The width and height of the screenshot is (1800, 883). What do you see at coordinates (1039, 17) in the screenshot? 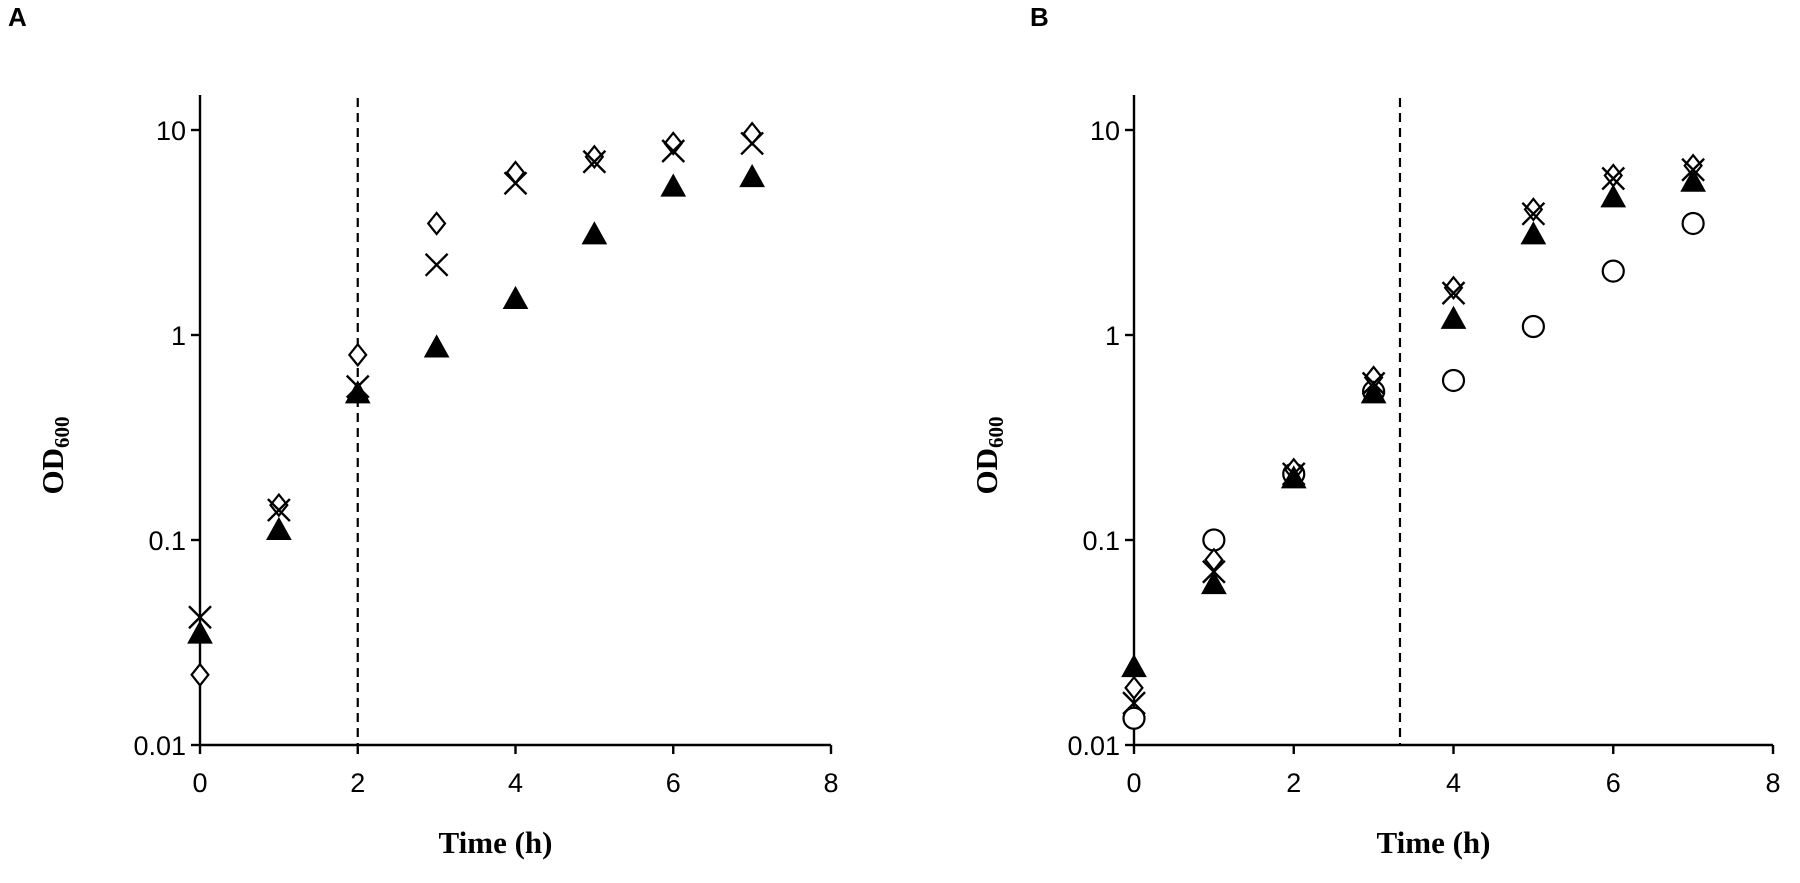
I see `panel-label: B` at bounding box center [1039, 17].